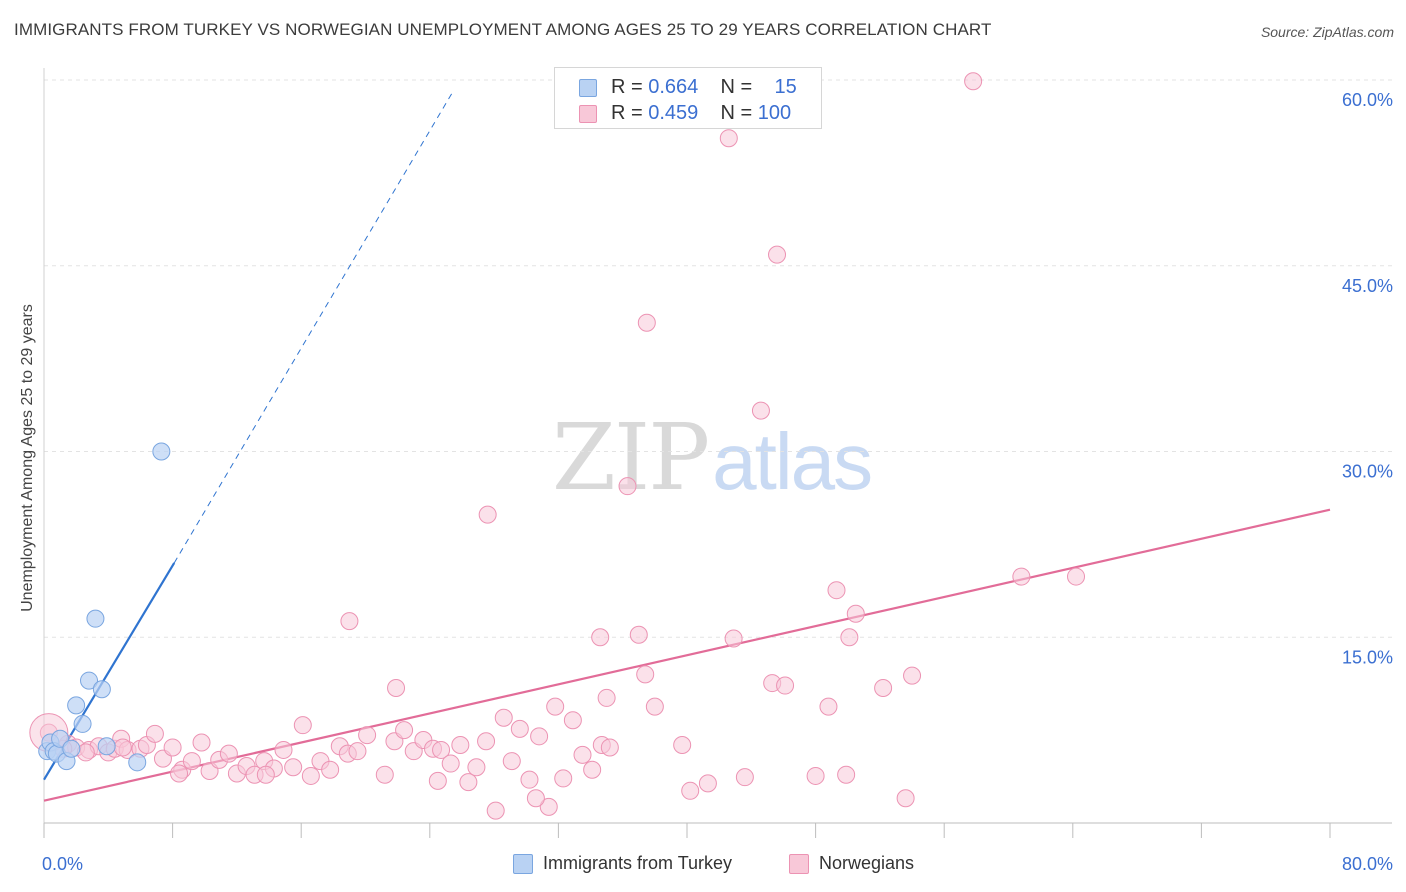  What do you see at coordinates (704, 87) in the screenshot?
I see `legend-row-turkey-text: R = 0.664 N = 15` at bounding box center [704, 87].